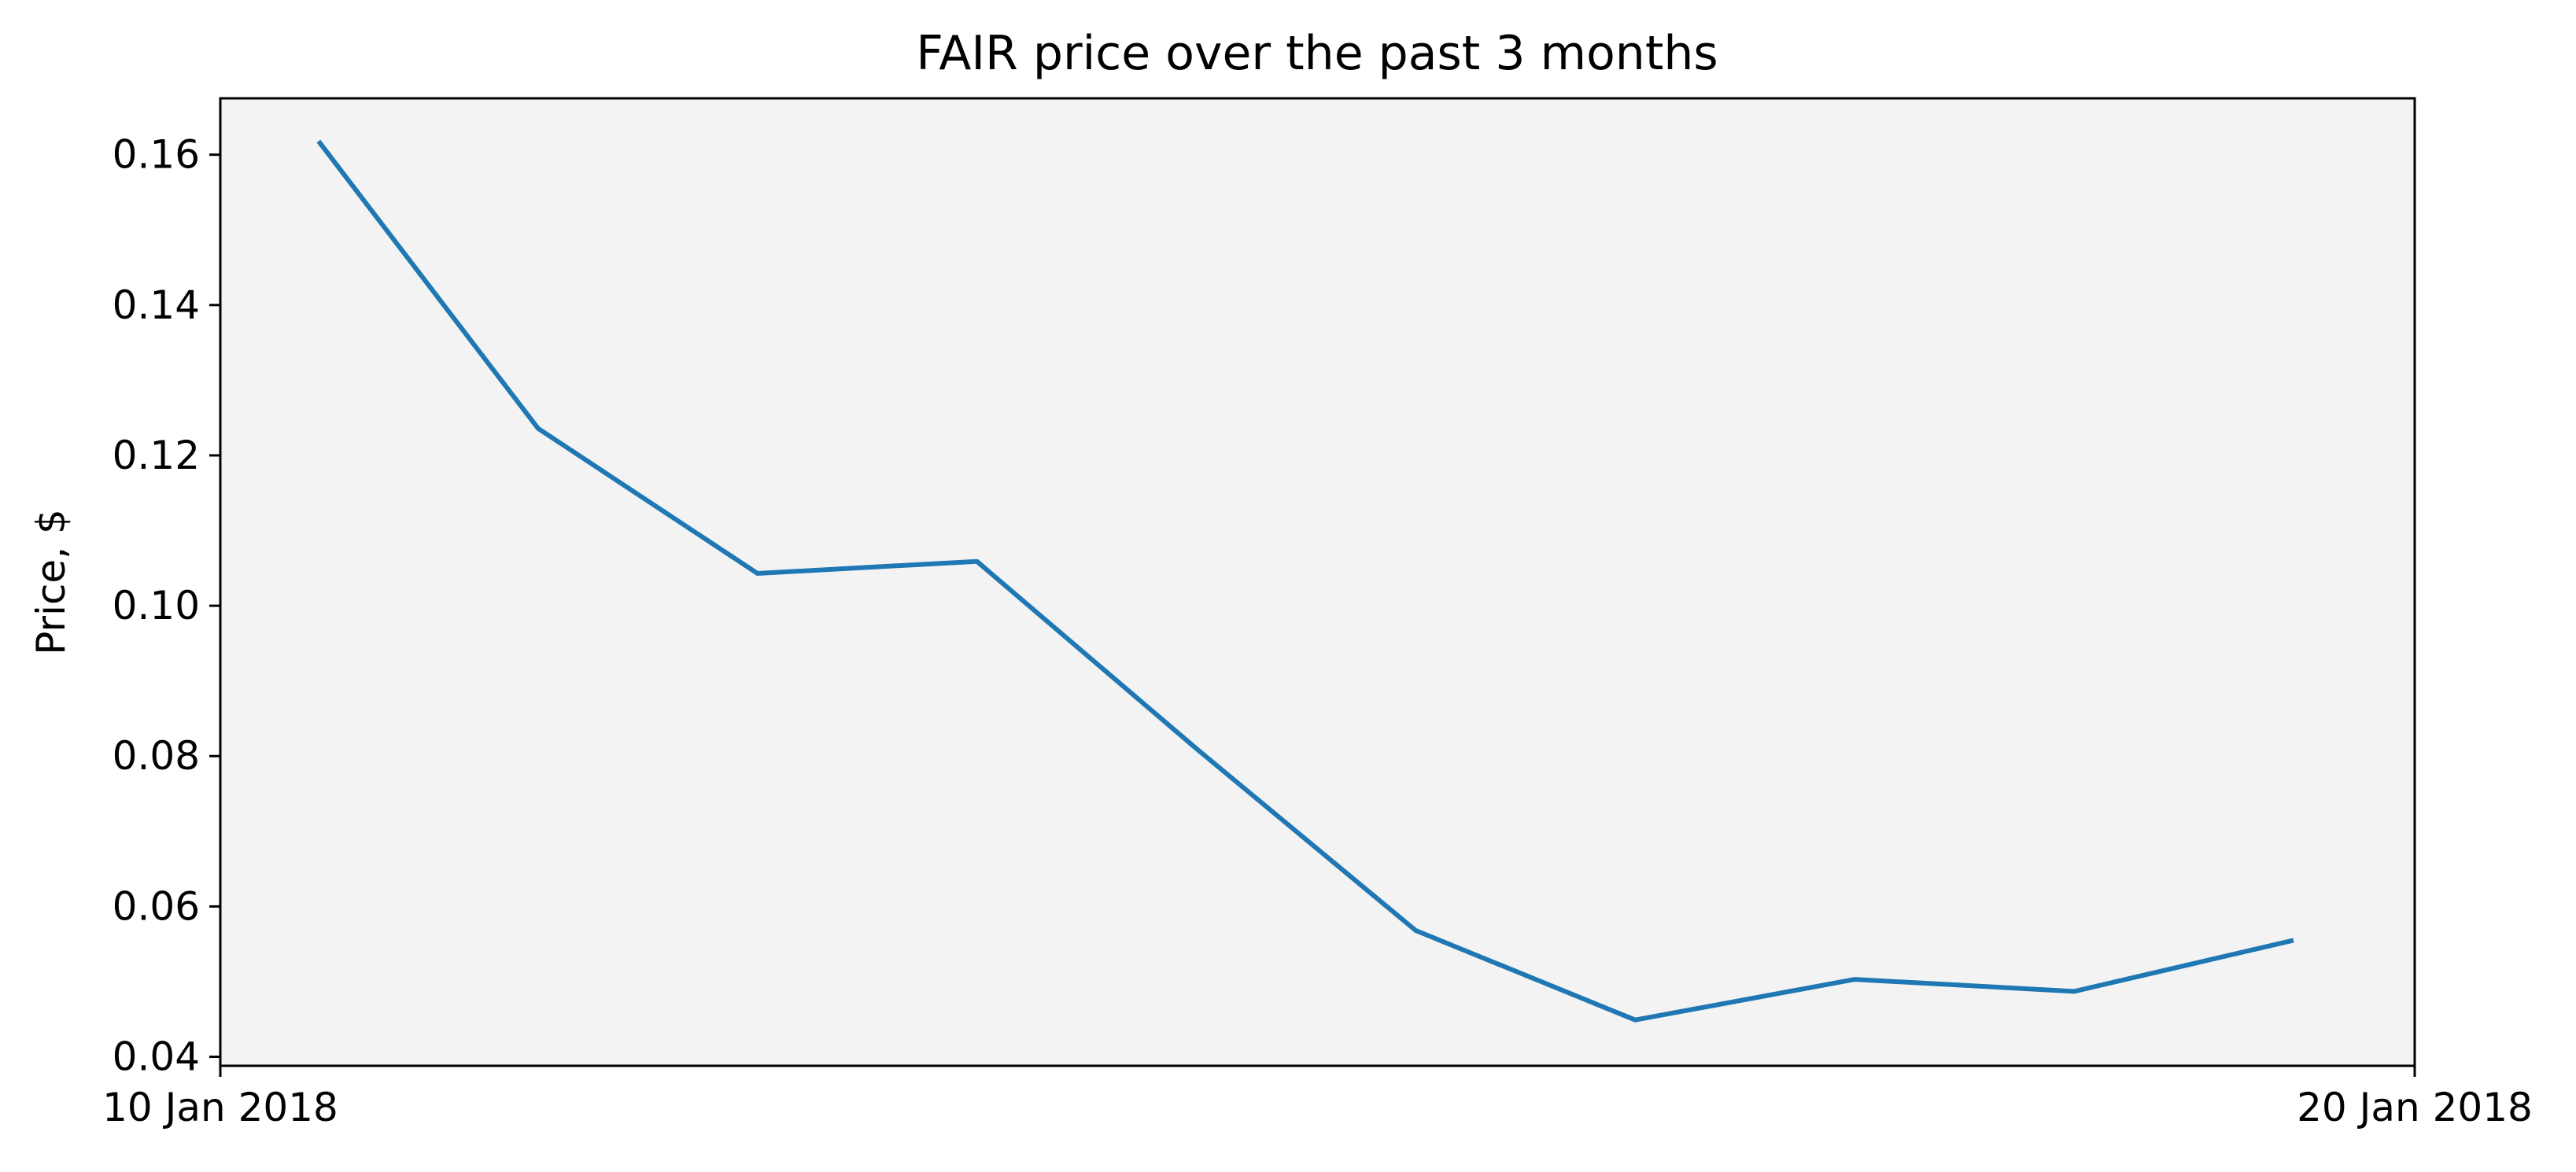  Describe the element at coordinates (51, 582) in the screenshot. I see `y-axis-label: Price, $` at that location.